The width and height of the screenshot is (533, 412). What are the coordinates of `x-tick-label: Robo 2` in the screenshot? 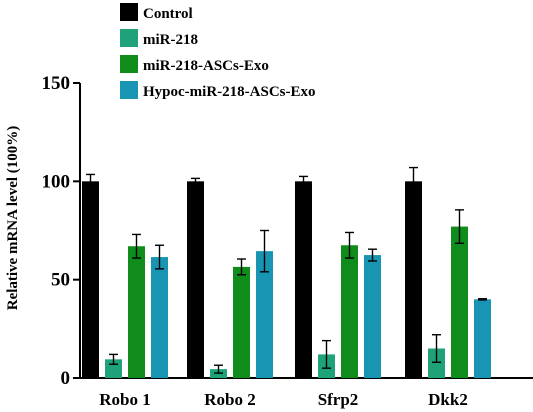 It's located at (229, 399).